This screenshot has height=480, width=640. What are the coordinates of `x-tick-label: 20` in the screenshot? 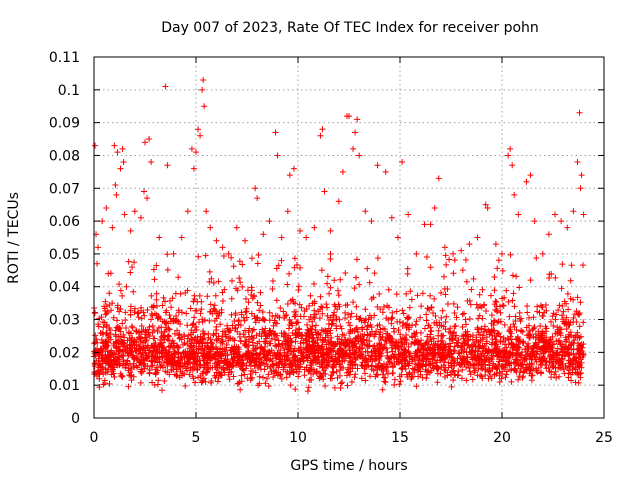 It's located at (502, 438).